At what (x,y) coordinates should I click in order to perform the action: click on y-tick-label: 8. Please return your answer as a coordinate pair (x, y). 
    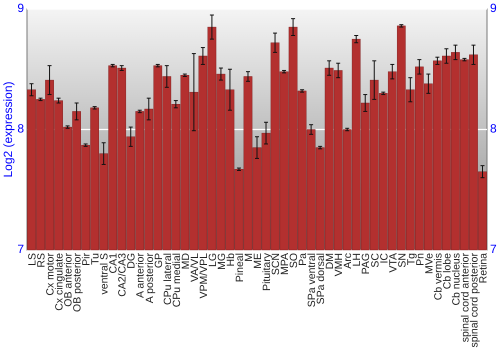
    Looking at the image, I should click on (20, 129).